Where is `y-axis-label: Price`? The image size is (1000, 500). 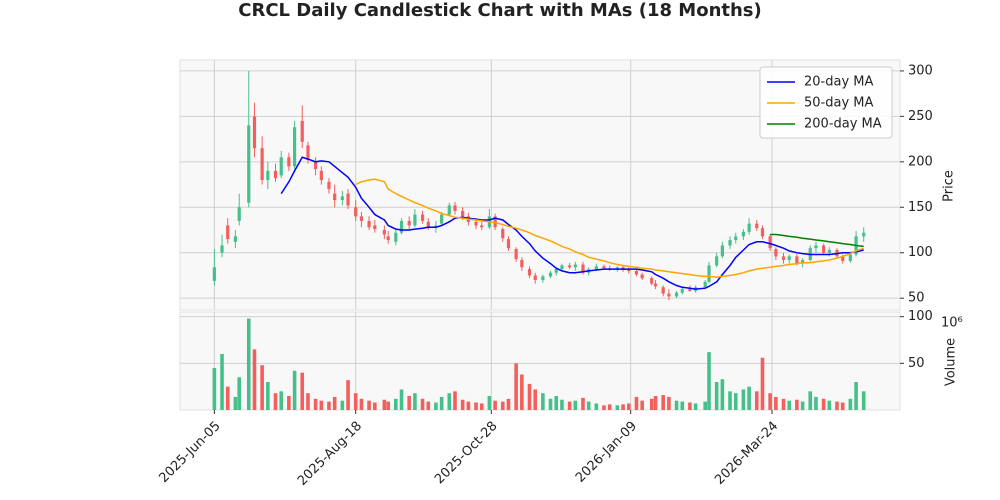 y-axis-label: Price is located at coordinates (949, 186).